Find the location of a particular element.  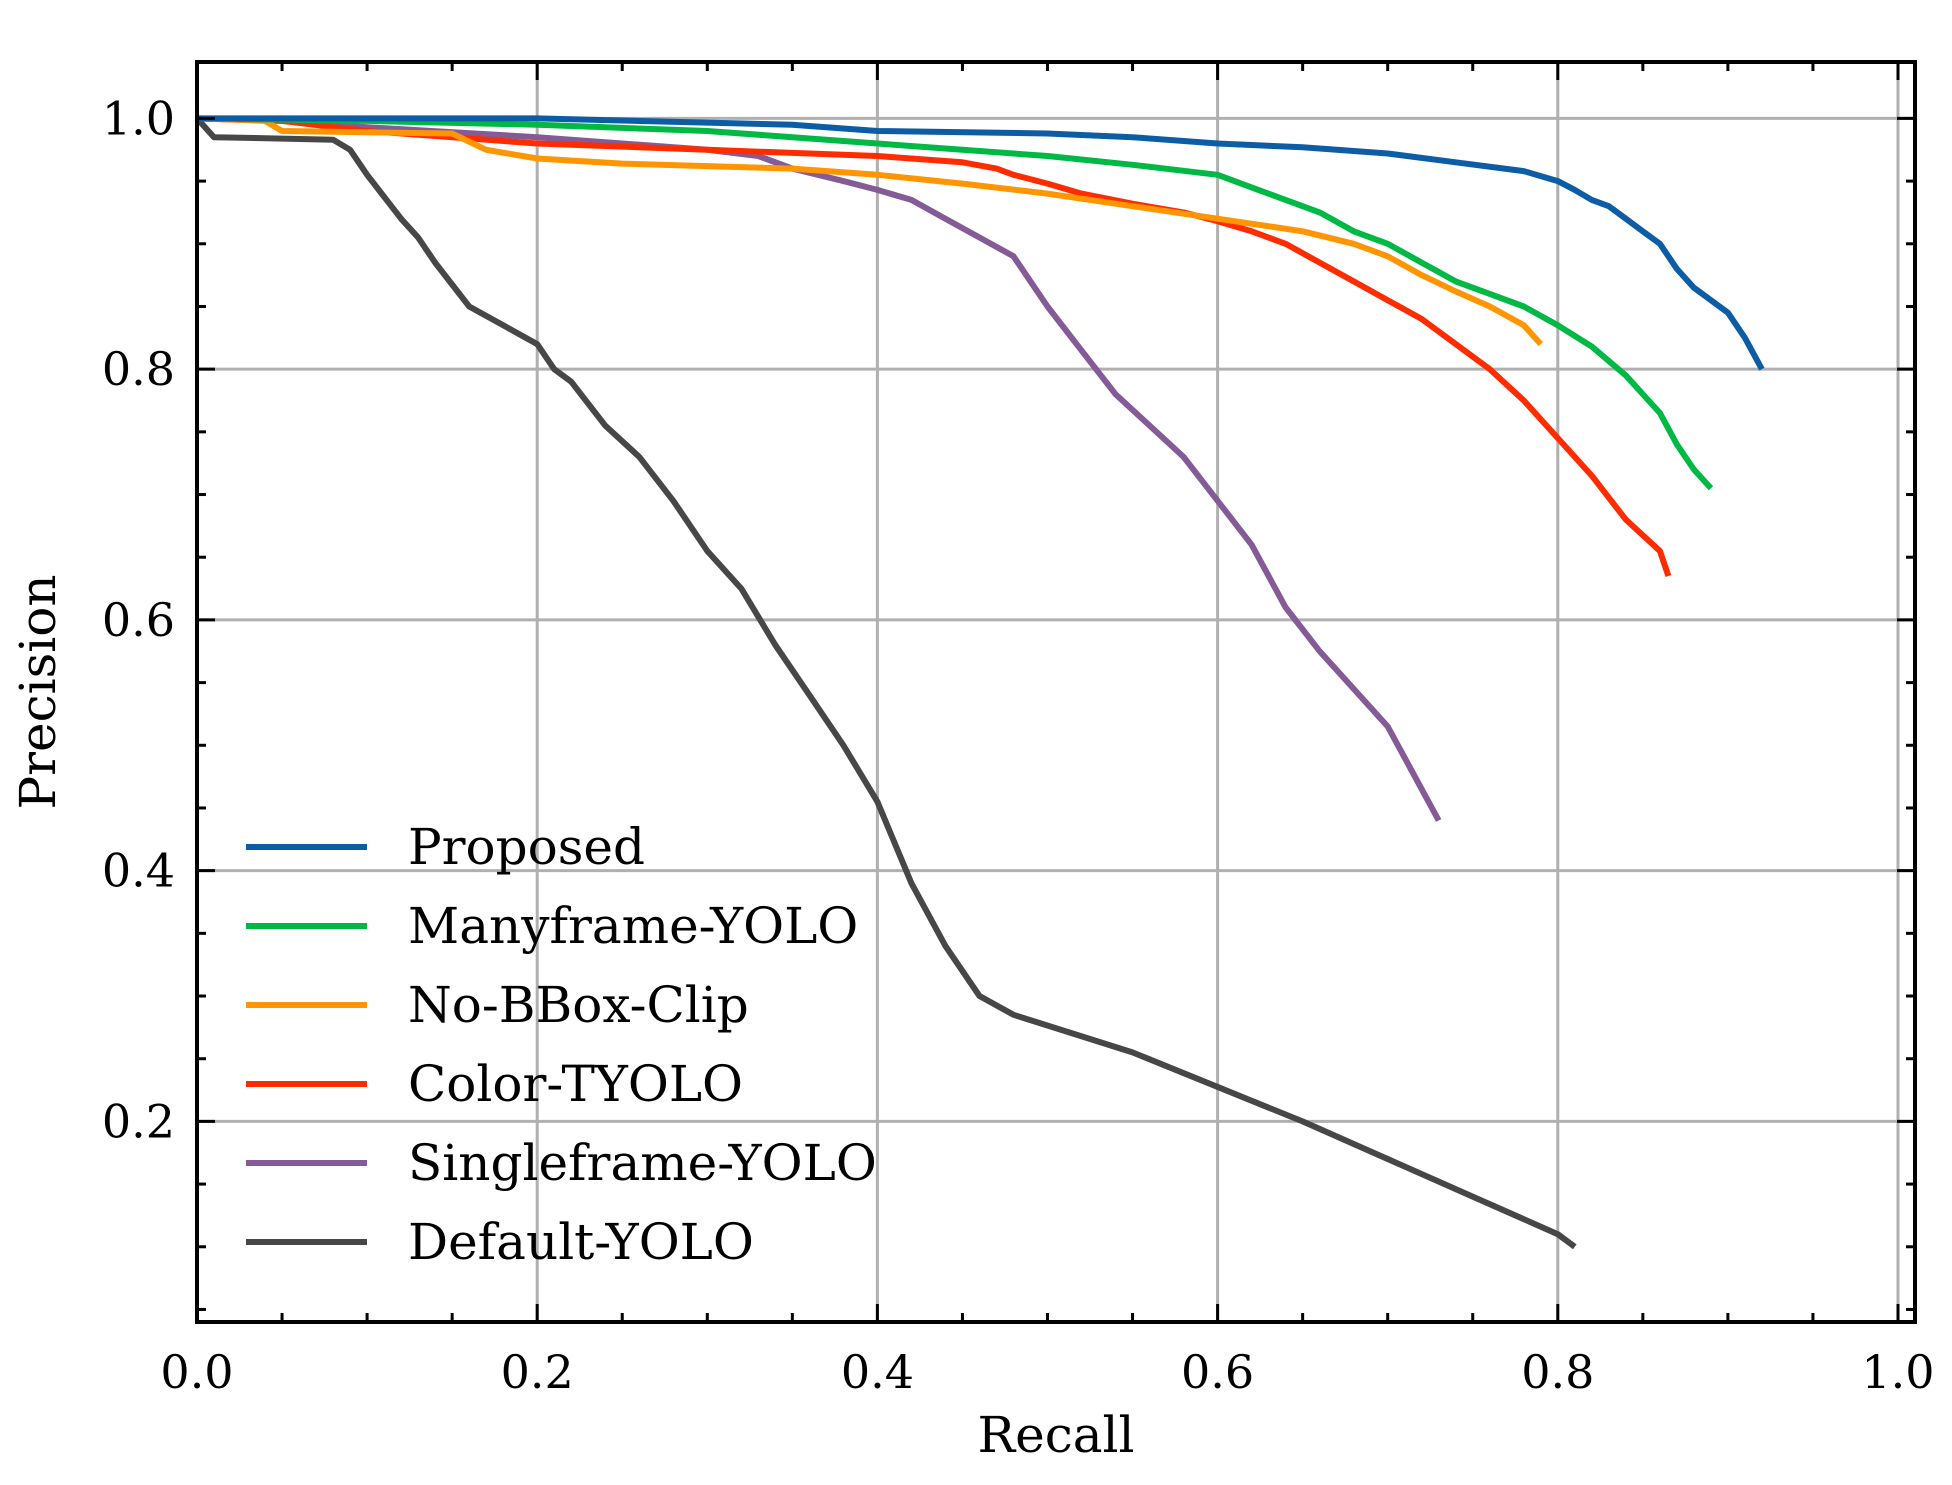

x-tick-label: 0.4 is located at coordinates (877, 1372).